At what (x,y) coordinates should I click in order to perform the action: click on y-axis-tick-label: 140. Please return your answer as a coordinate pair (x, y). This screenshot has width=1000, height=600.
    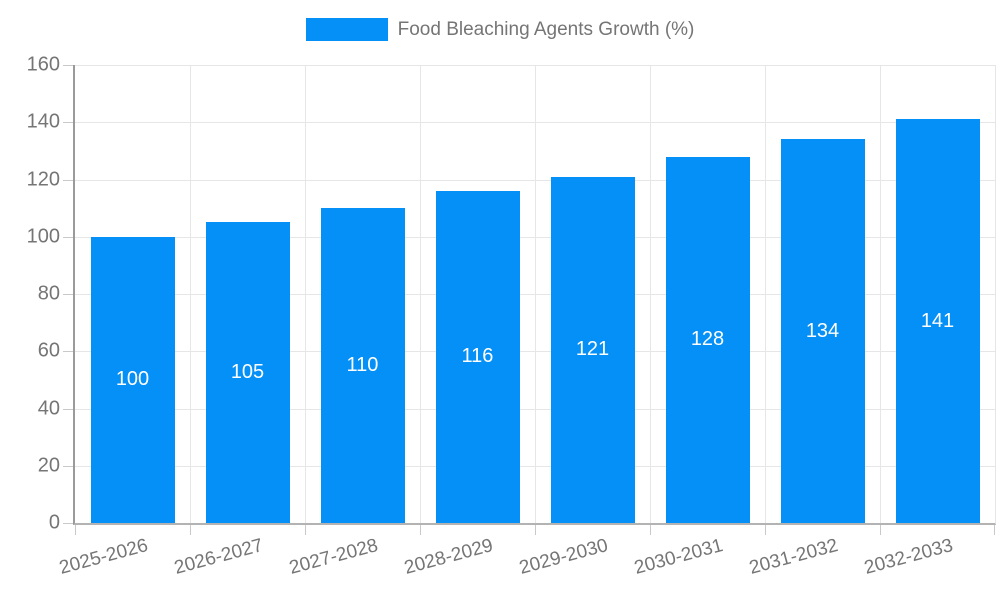
    Looking at the image, I should click on (43, 121).